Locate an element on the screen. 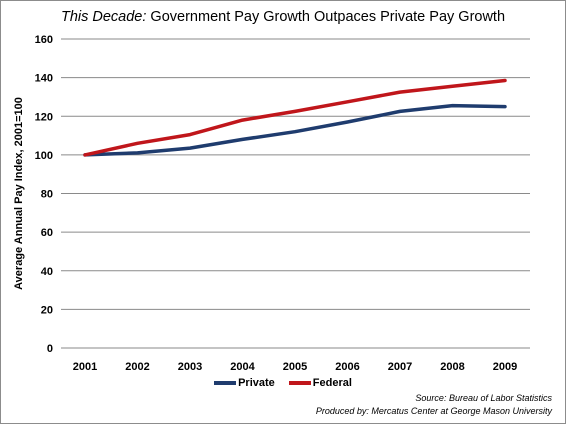 The height and width of the screenshot is (424, 566). x-tick-label-2002: 2002 is located at coordinates (137, 367).